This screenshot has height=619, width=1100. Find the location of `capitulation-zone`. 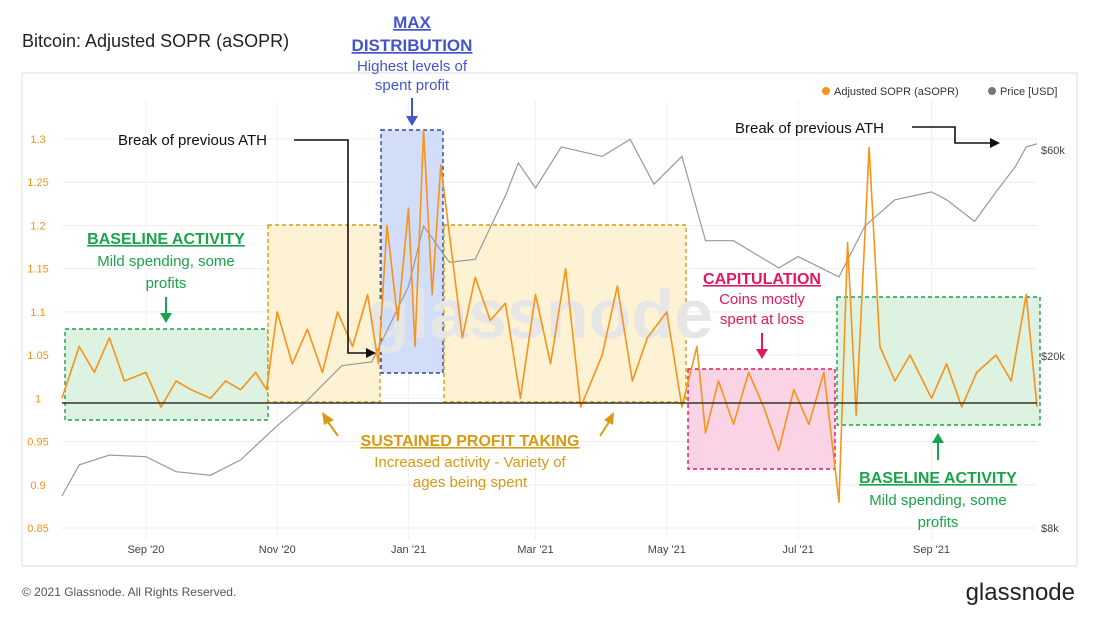

capitulation-zone is located at coordinates (761, 419).